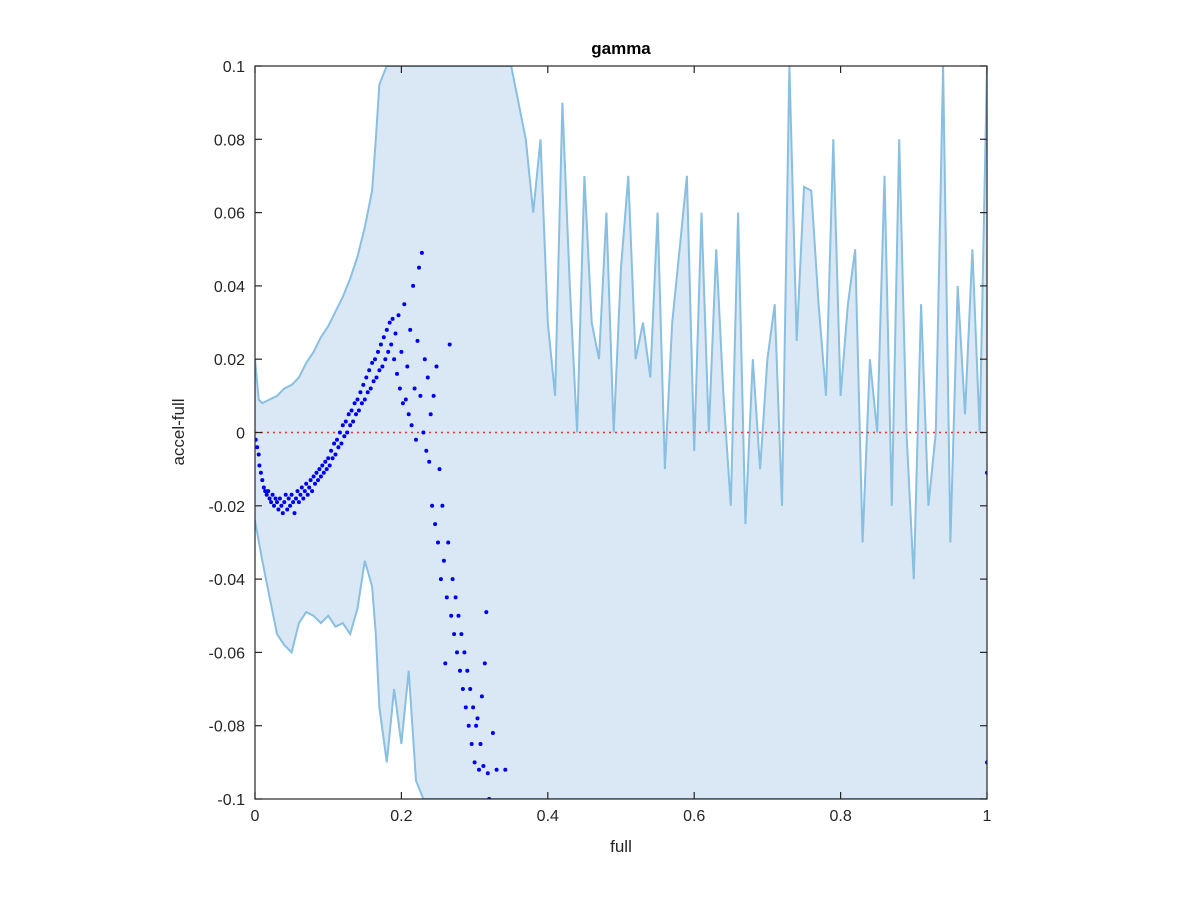  Describe the element at coordinates (178, 431) in the screenshot. I see `y-axis-label: accel-full` at that location.